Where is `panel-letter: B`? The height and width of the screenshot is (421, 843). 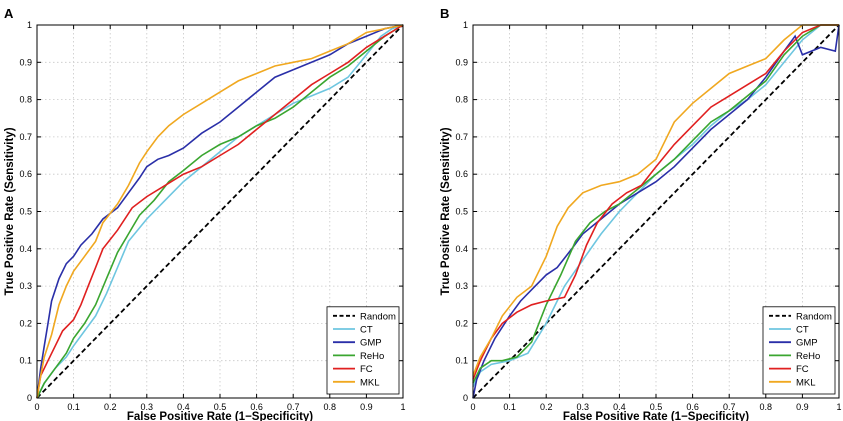 panel-letter: B is located at coordinates (444, 13).